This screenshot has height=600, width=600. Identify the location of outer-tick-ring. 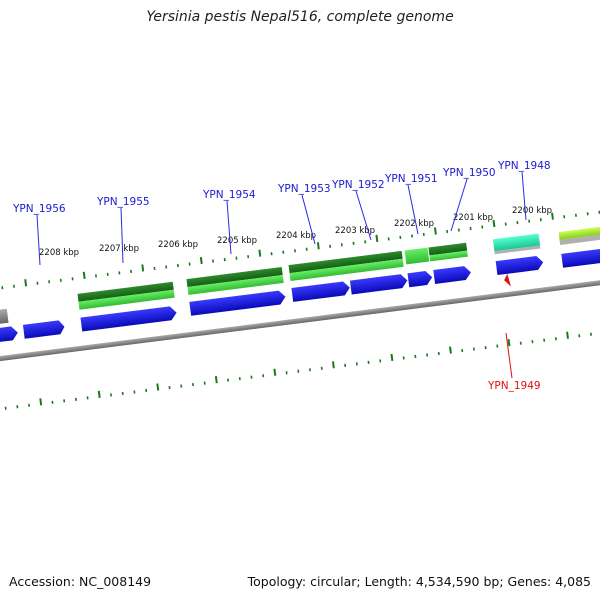
(300, 250).